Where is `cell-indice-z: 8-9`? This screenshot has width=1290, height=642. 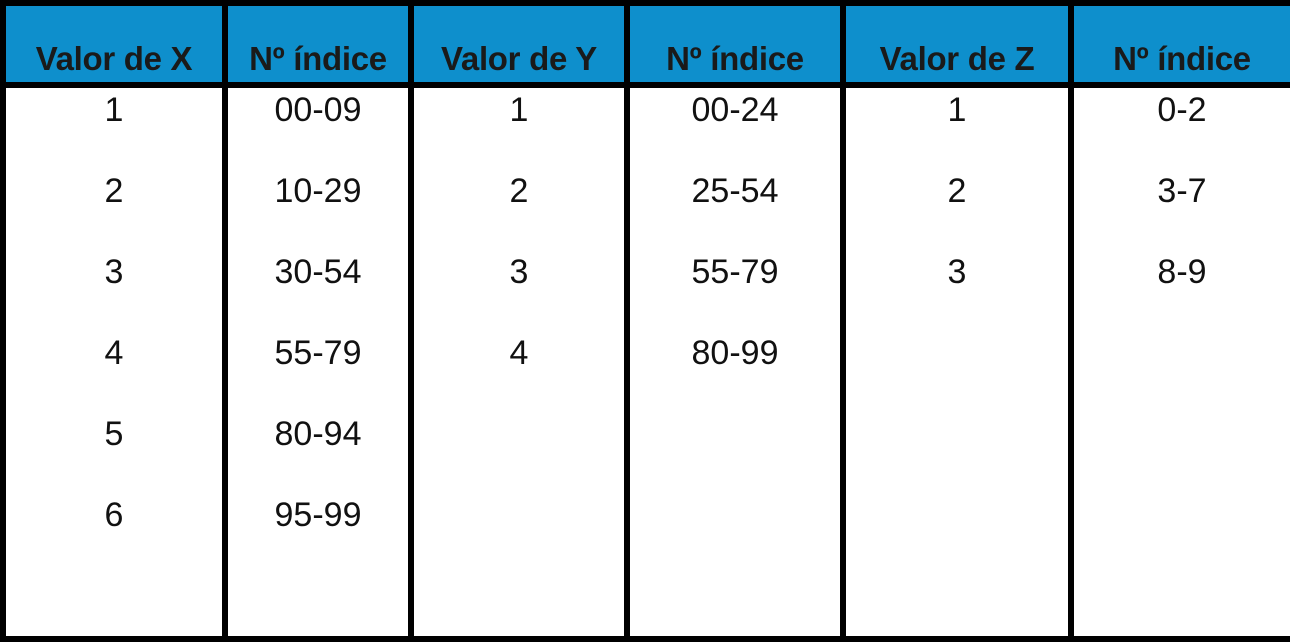
cell-indice-z: 8-9 is located at coordinates (1179, 290).